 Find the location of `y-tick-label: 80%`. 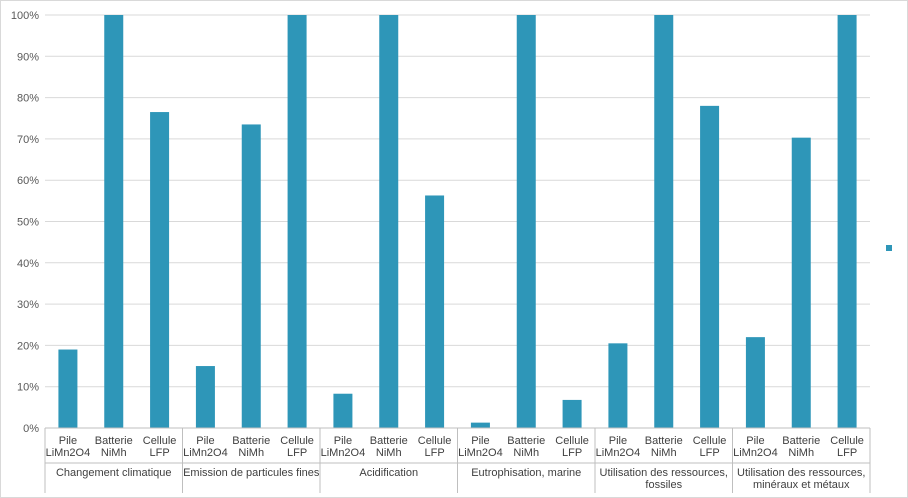

y-tick-label: 80% is located at coordinates (28, 99).